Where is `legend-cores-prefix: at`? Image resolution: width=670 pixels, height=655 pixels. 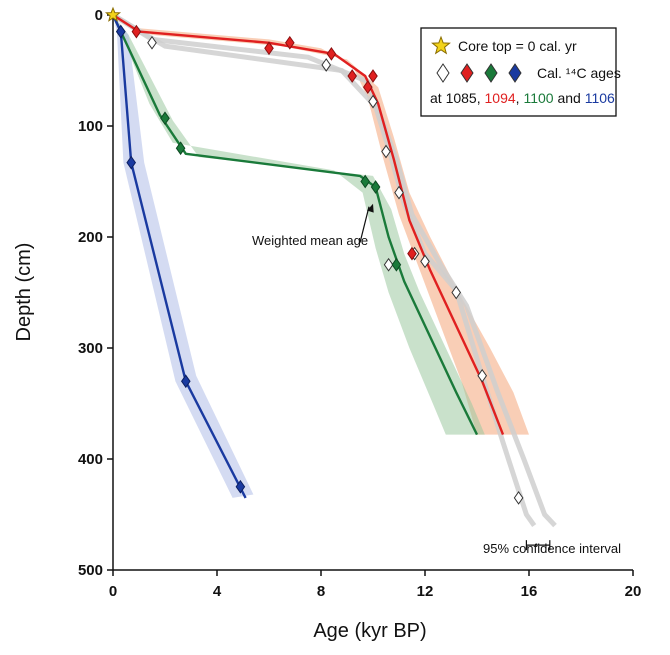
legend-cores-prefix: at is located at coordinates (438, 98).